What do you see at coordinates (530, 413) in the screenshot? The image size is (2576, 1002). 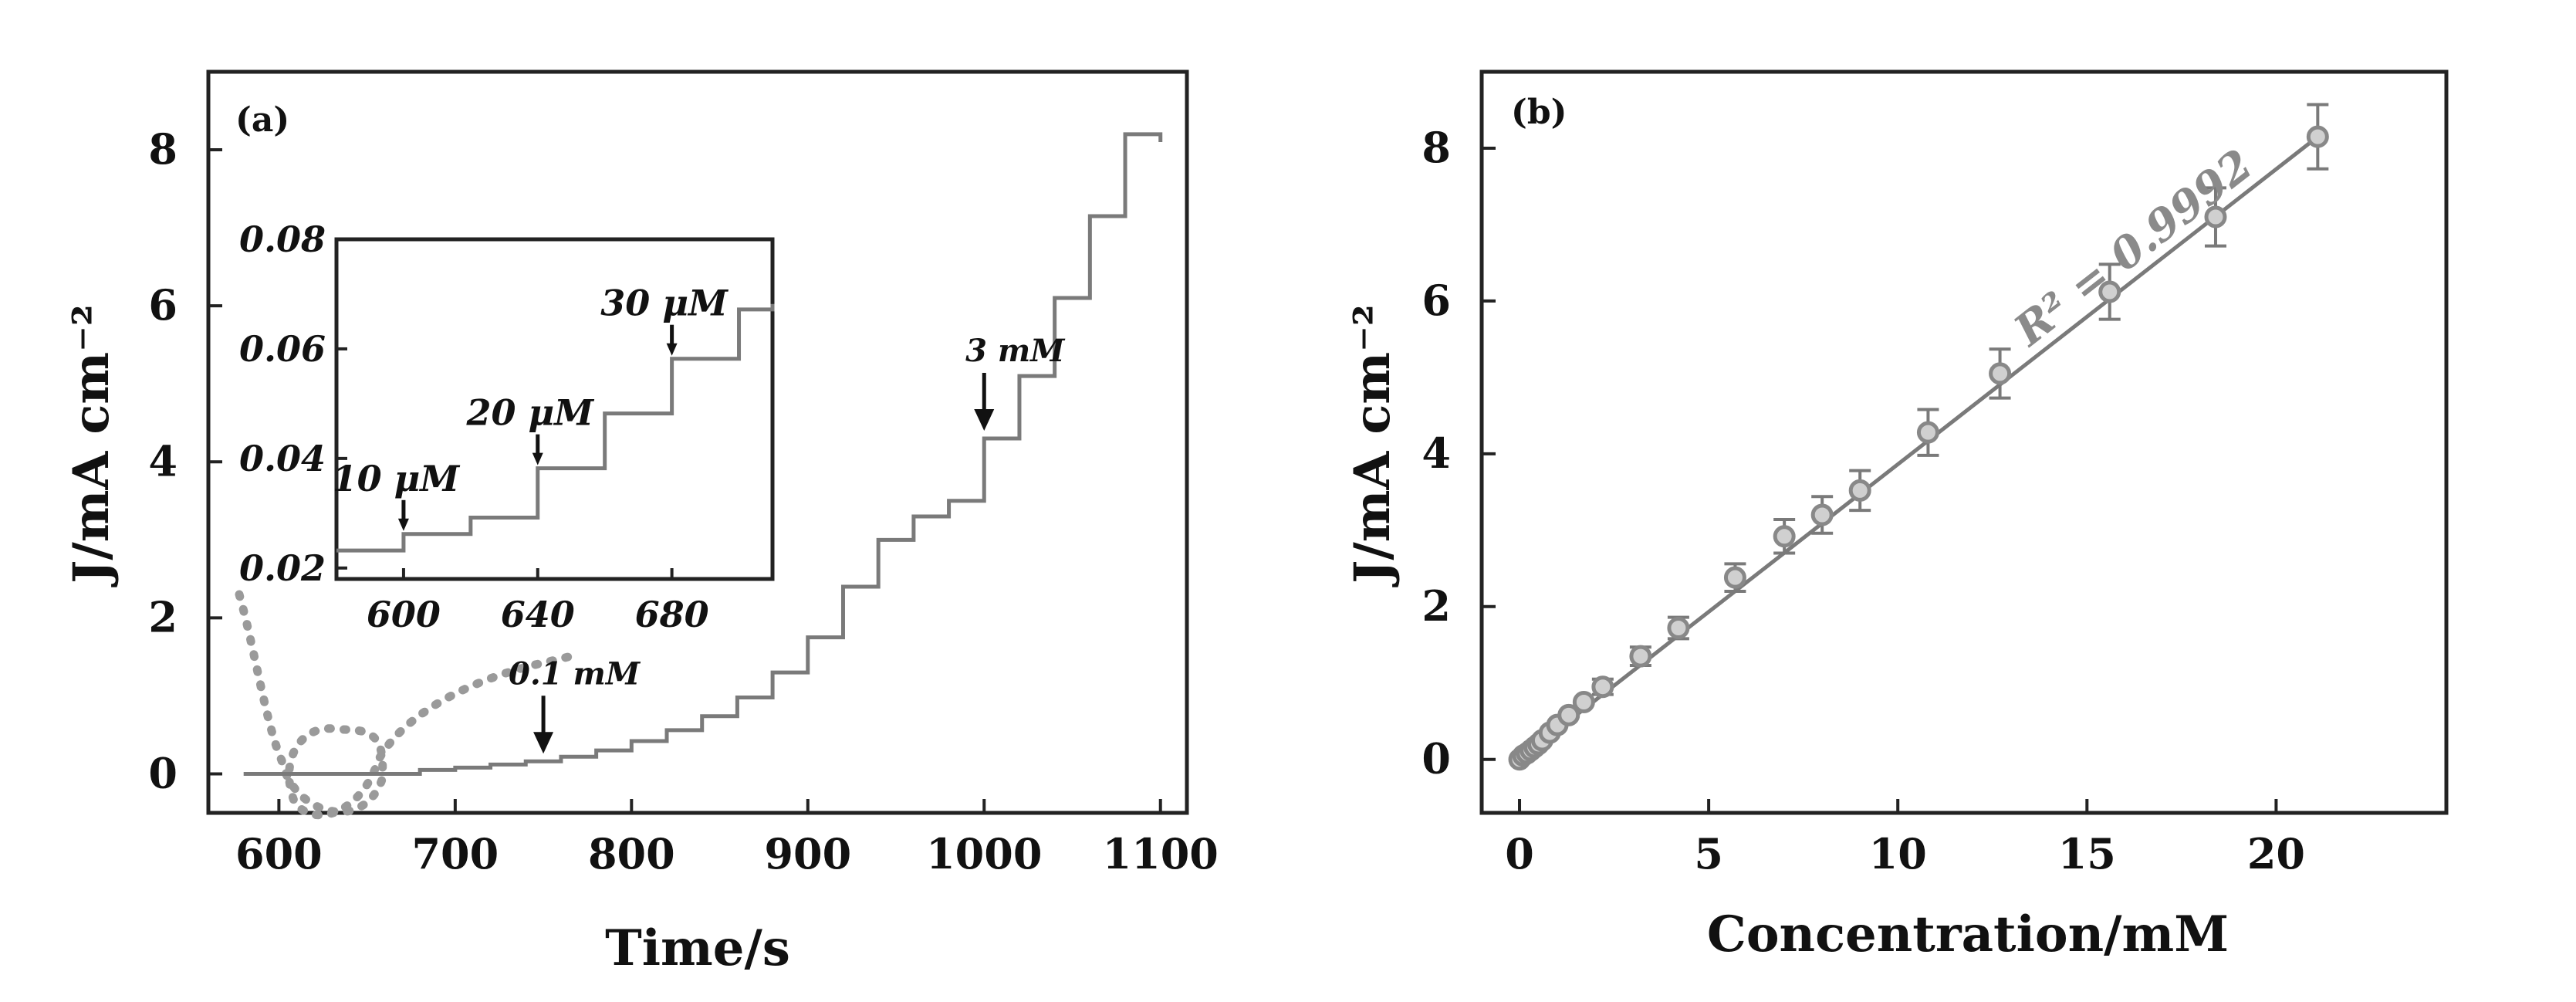 I see `inset-annotation-label: 20 μM` at bounding box center [530, 413].